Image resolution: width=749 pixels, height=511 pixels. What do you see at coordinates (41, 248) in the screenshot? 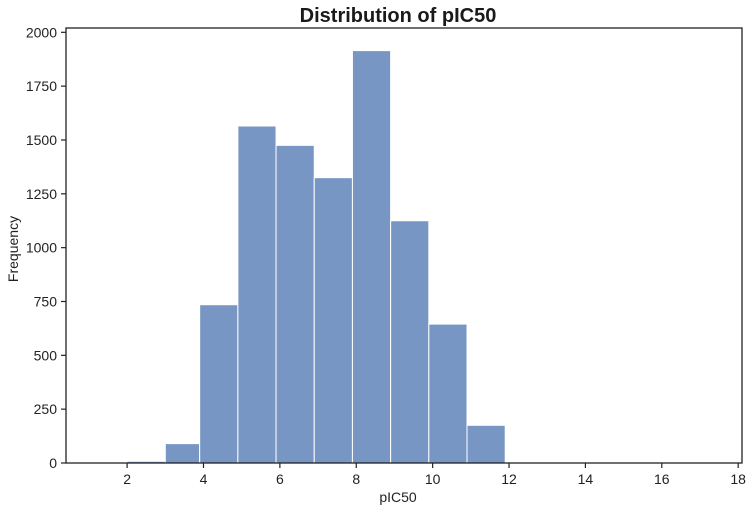
I see `y-tick-label: 1000` at bounding box center [41, 248].